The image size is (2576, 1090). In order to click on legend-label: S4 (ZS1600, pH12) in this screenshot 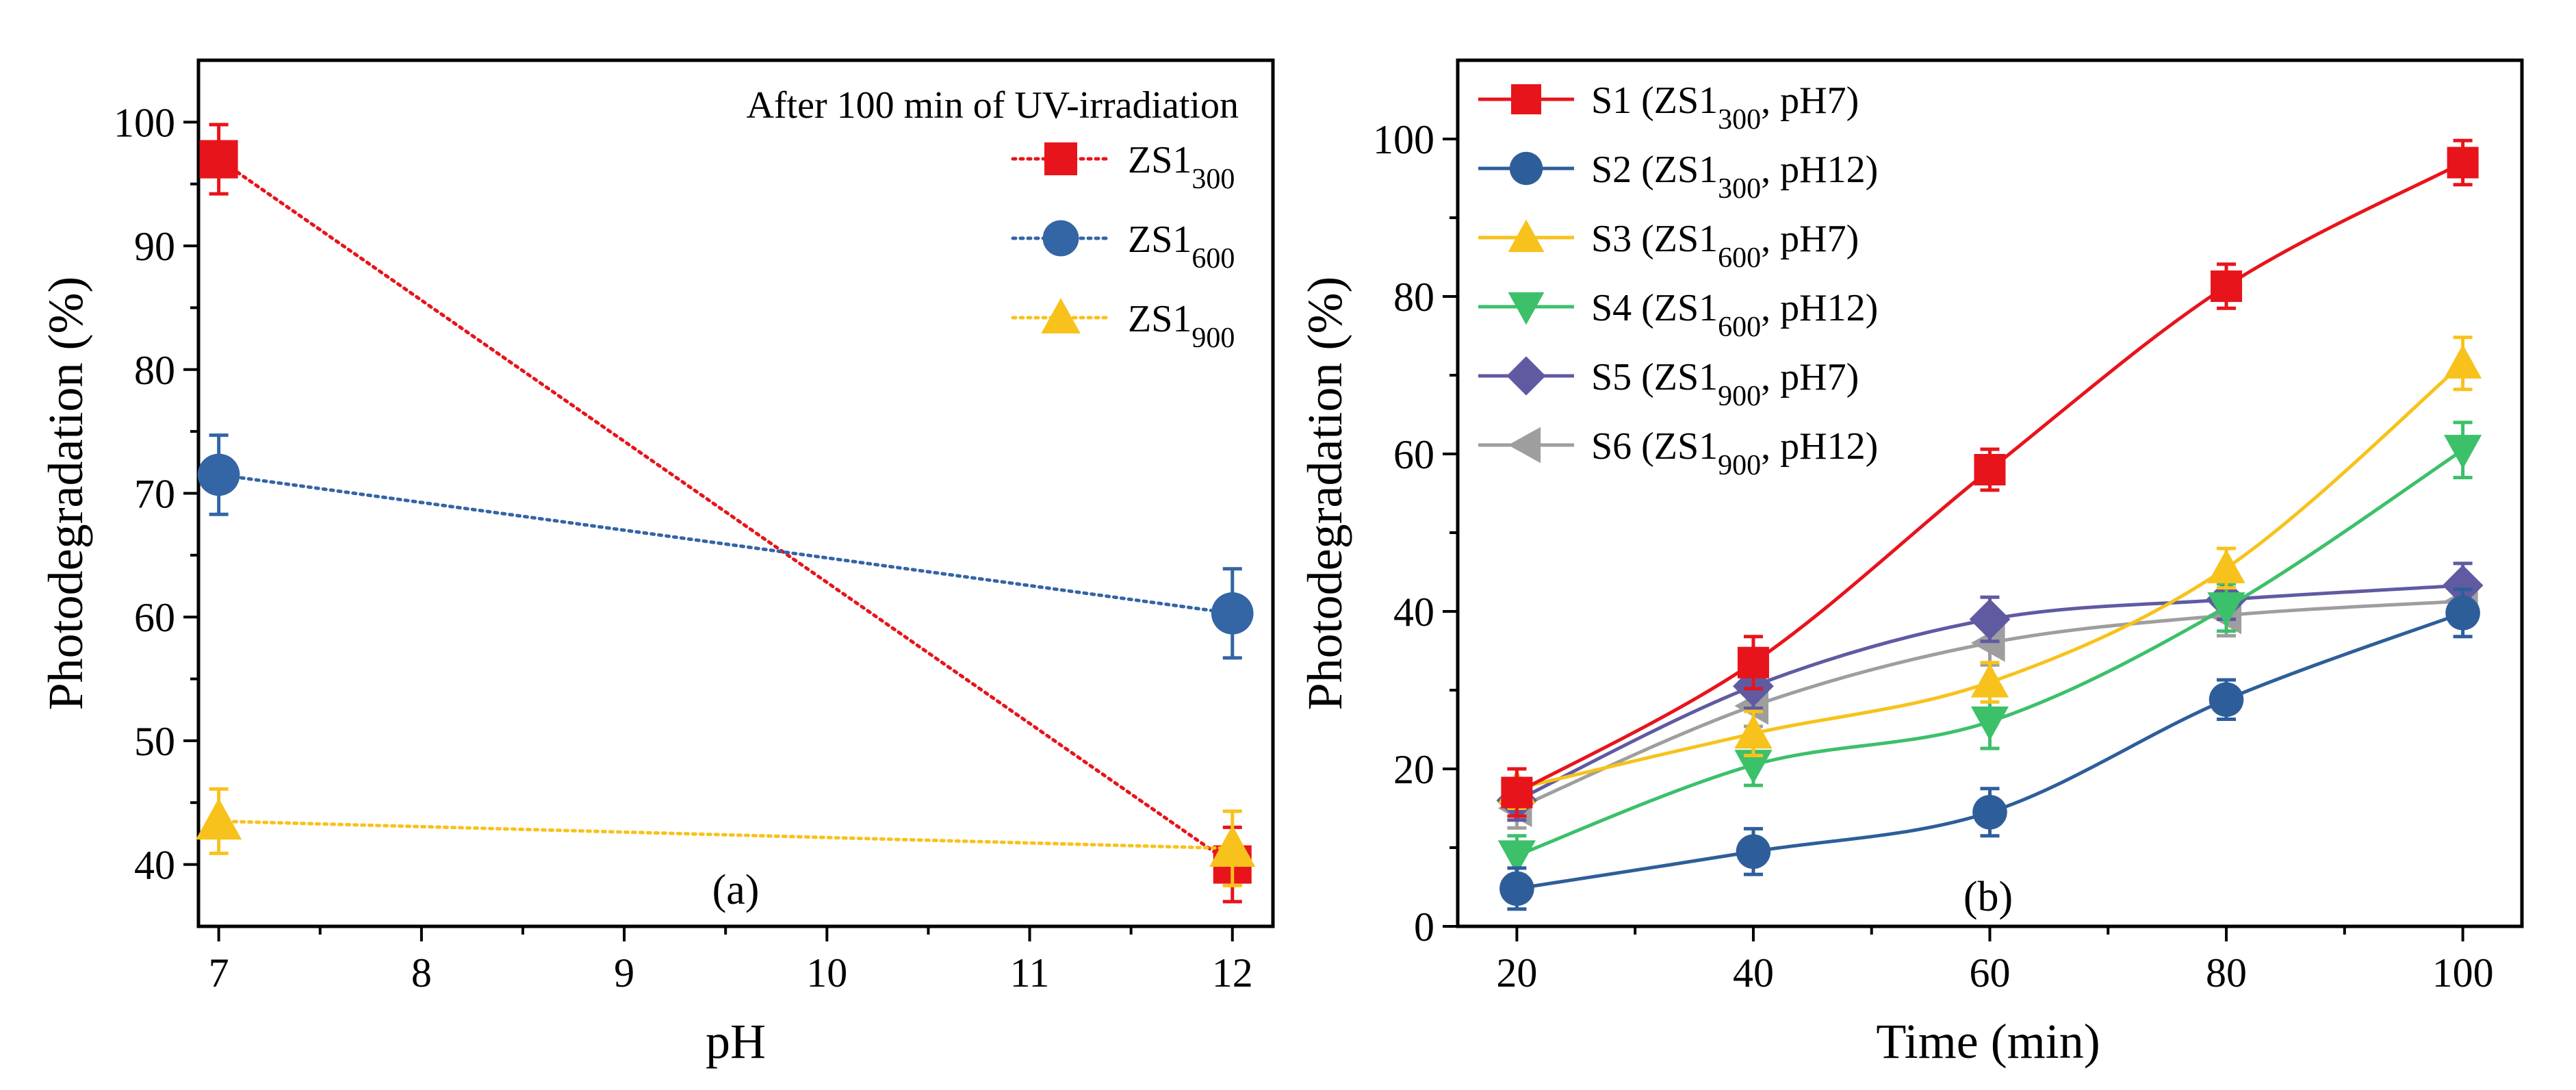, I will do `click(1735, 315)`.